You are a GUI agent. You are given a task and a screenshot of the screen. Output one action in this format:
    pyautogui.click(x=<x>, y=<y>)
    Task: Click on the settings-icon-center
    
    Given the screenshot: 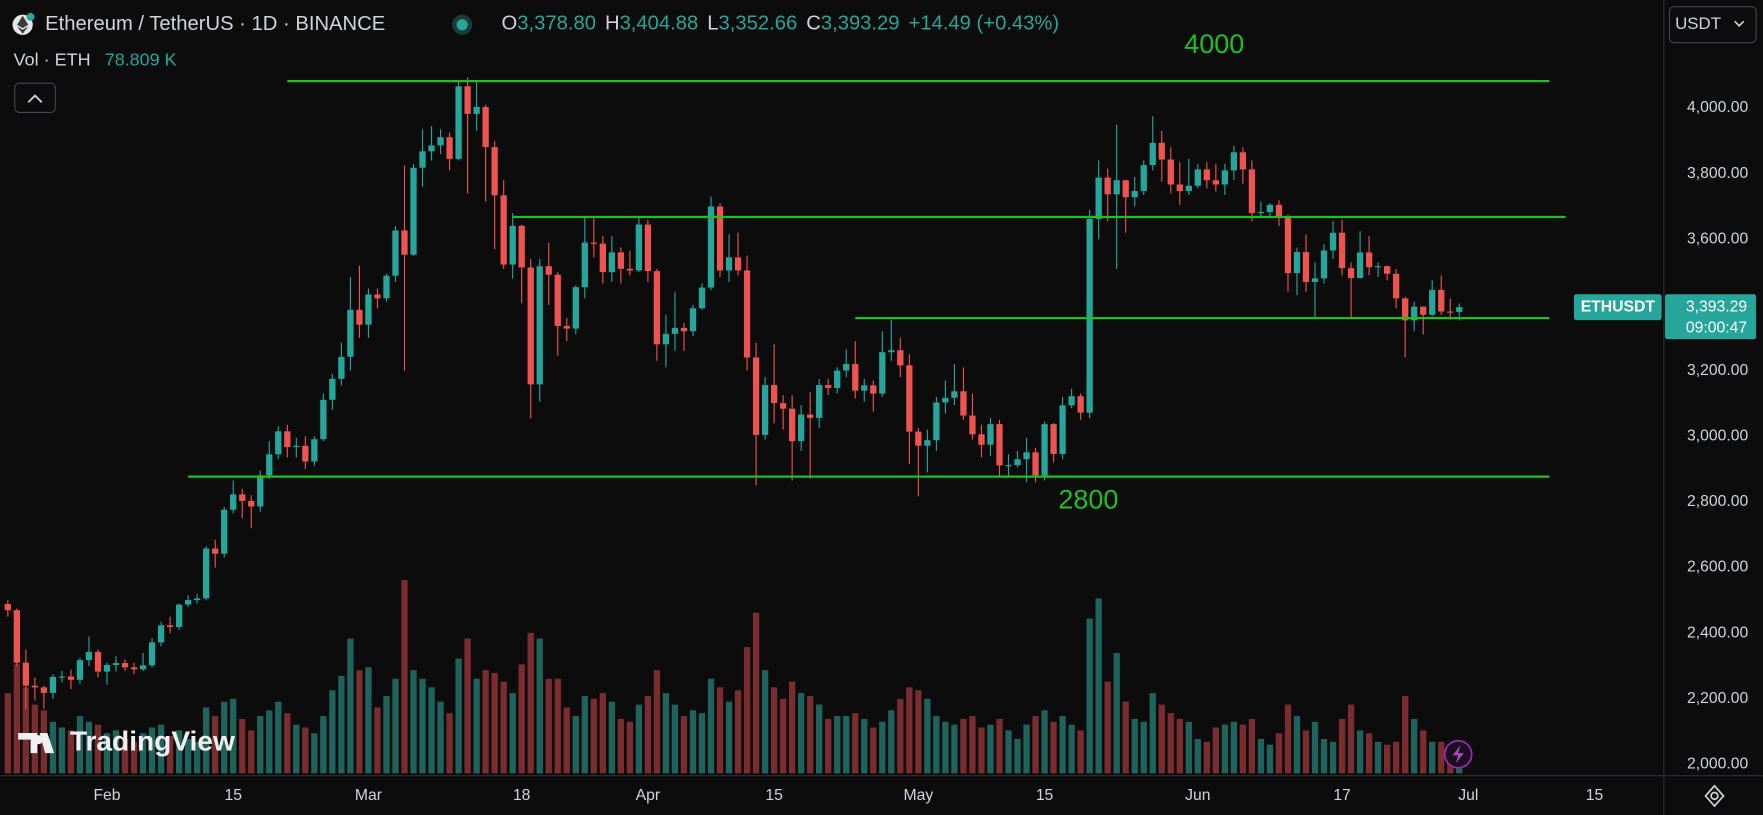 What is the action you would take?
    pyautogui.click(x=1714, y=796)
    